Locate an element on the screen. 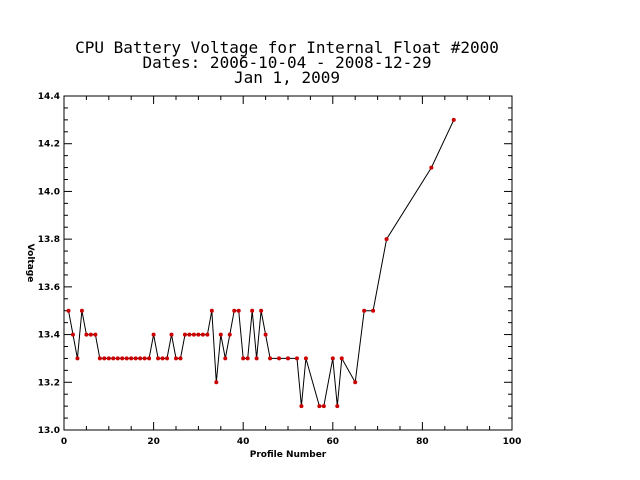 The image size is (640, 480). x-tick-label: 0 is located at coordinates (64, 442).